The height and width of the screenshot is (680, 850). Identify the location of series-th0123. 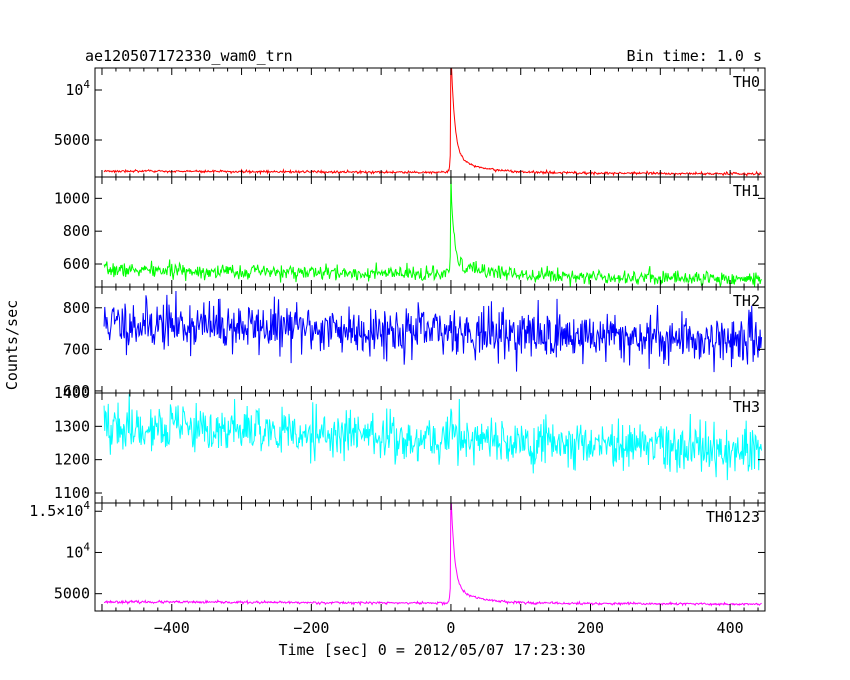
(433, 555).